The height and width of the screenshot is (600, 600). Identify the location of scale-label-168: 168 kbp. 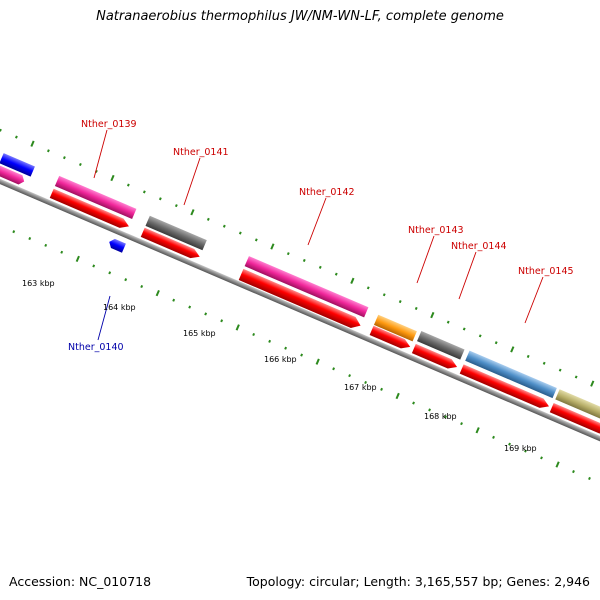
(440, 416).